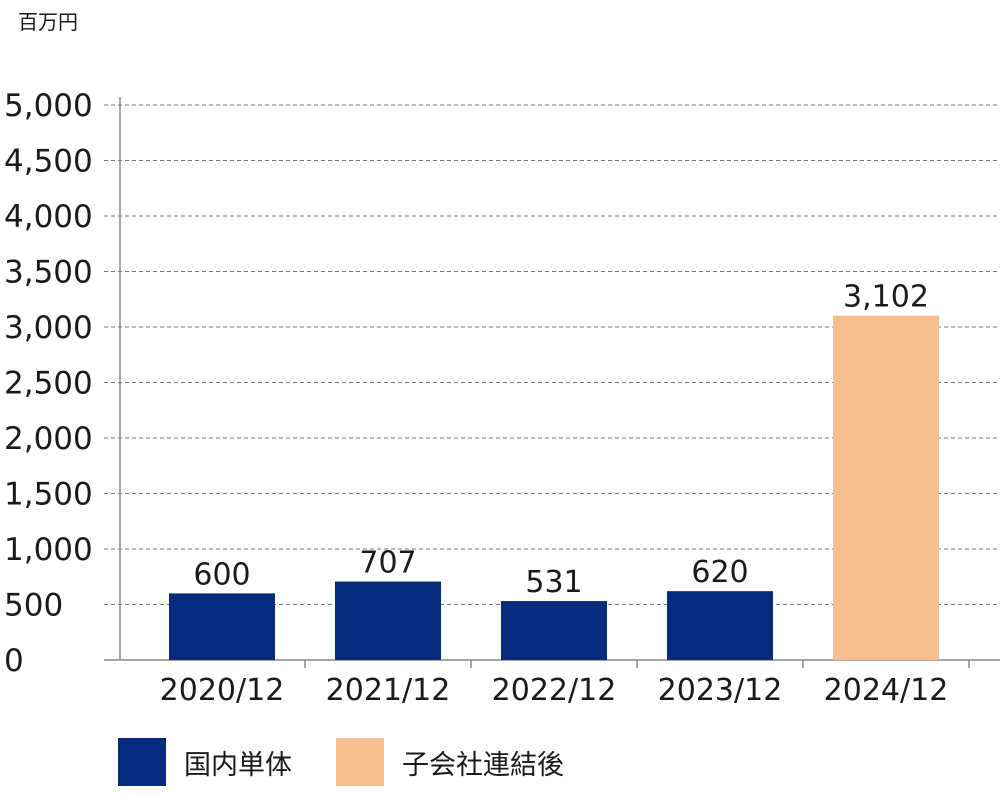  Describe the element at coordinates (142, 762) in the screenshot. I see `legend-swatch-domestic` at that location.